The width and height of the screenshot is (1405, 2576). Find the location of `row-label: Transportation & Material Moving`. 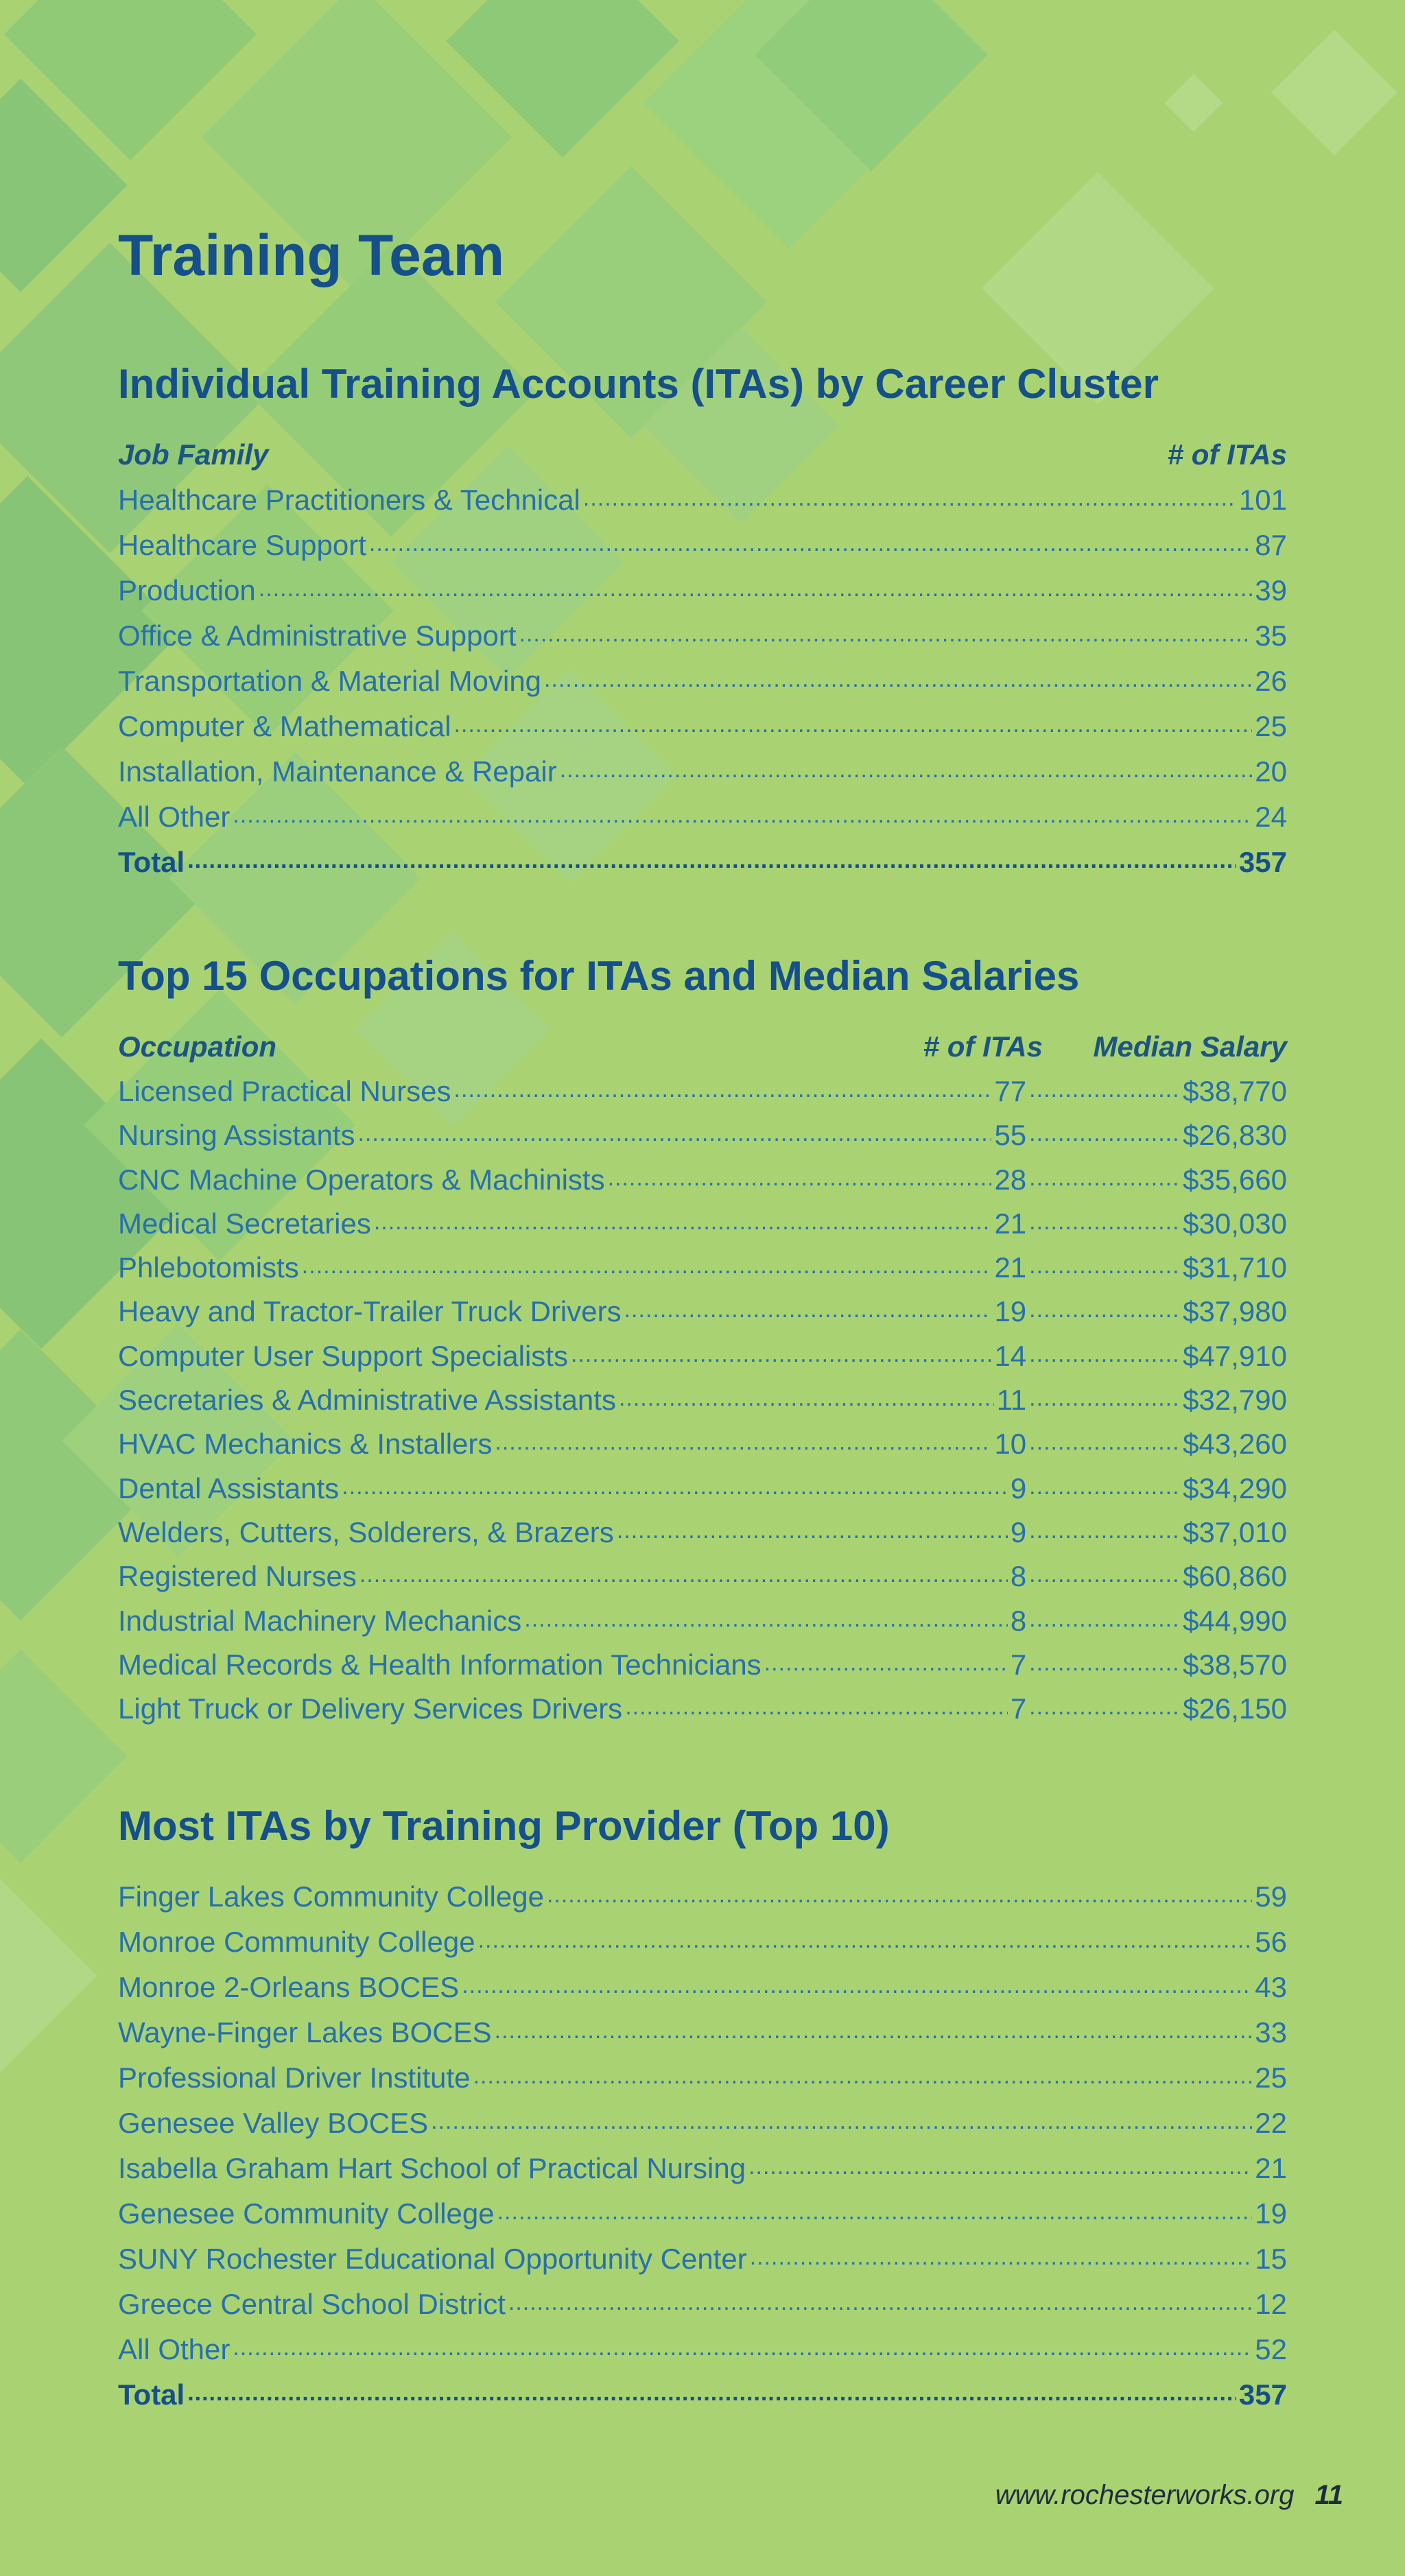

row-label: Transportation & Material Moving is located at coordinates (330, 681).